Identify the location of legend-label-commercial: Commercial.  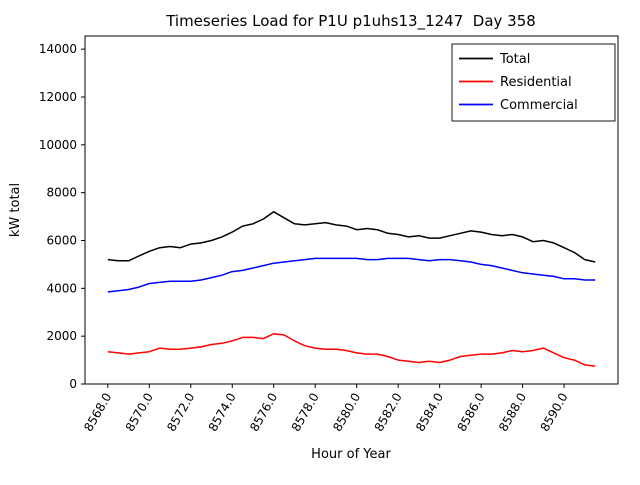
(539, 105).